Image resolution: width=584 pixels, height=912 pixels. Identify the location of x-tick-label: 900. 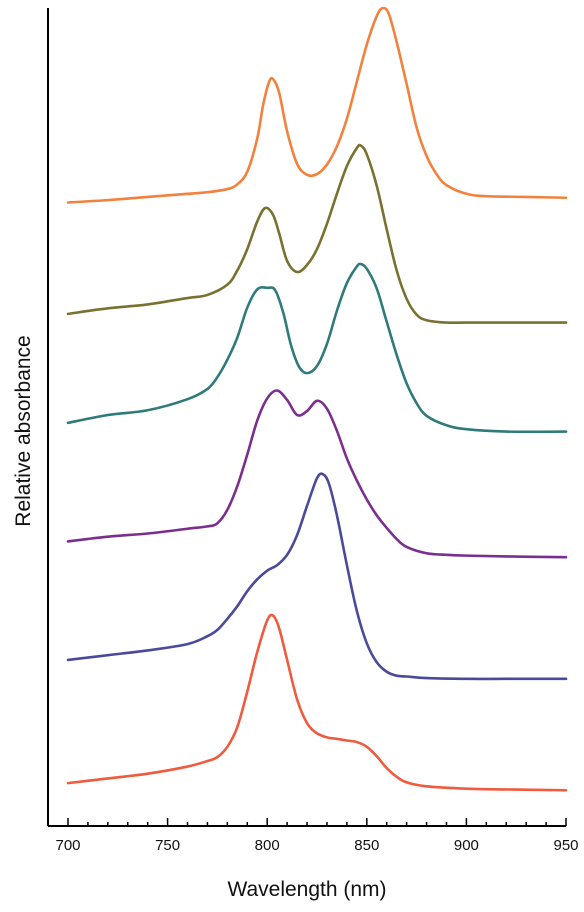
(466, 845).